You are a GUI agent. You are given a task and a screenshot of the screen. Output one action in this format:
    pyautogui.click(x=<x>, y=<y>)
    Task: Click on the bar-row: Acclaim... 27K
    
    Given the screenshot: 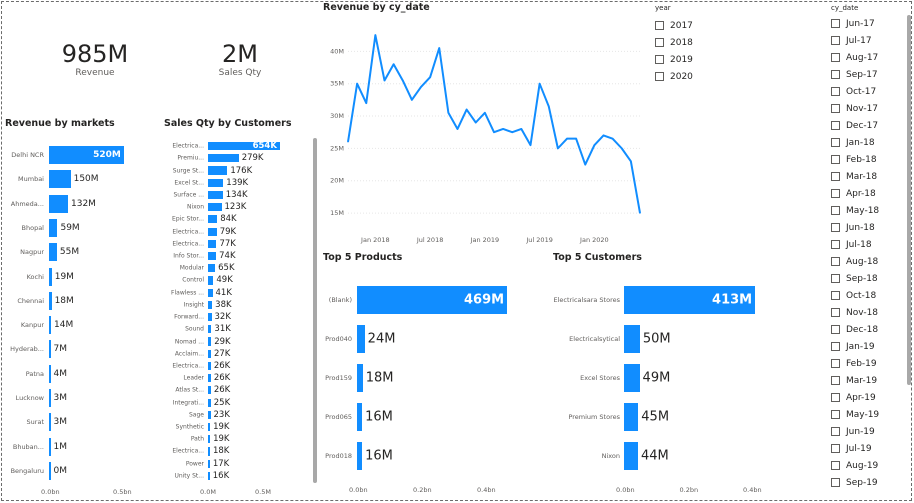 What is the action you would take?
    pyautogui.click(x=230, y=354)
    